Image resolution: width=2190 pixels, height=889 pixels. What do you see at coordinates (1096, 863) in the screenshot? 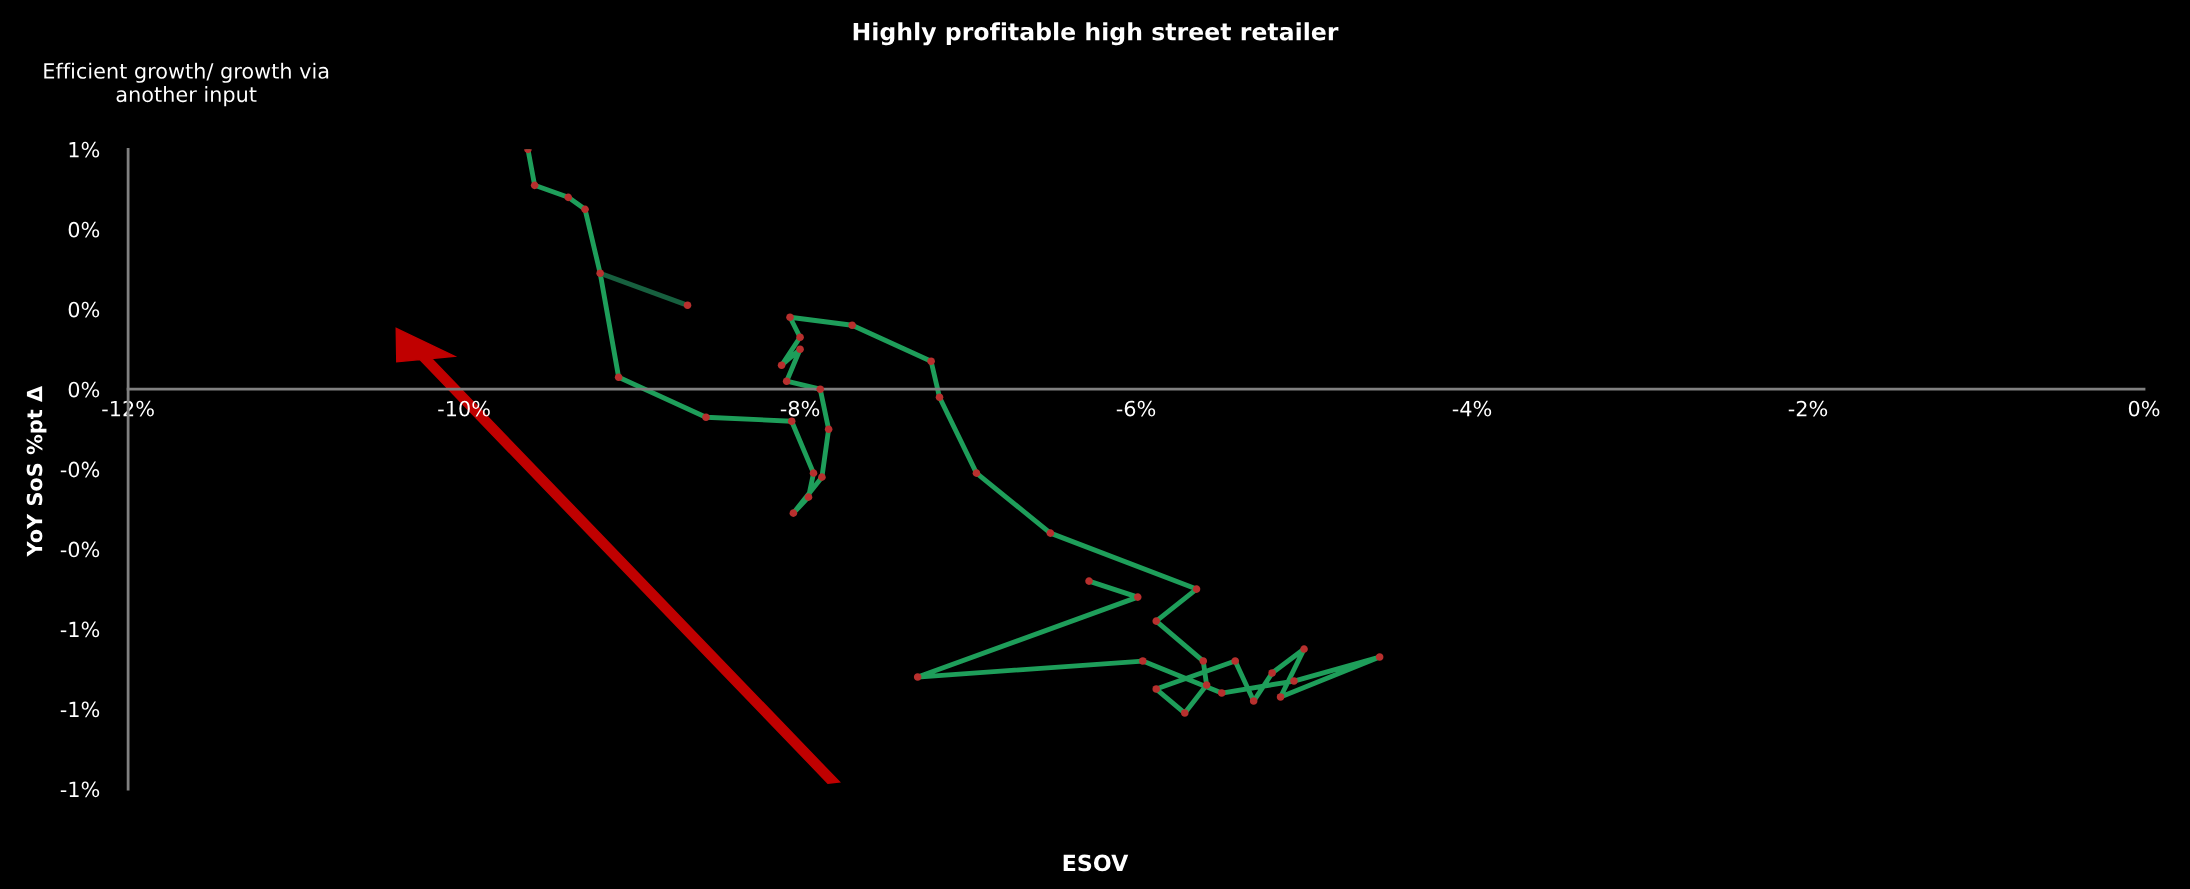
I see `x-axis-title: ESOV` at bounding box center [1096, 863].